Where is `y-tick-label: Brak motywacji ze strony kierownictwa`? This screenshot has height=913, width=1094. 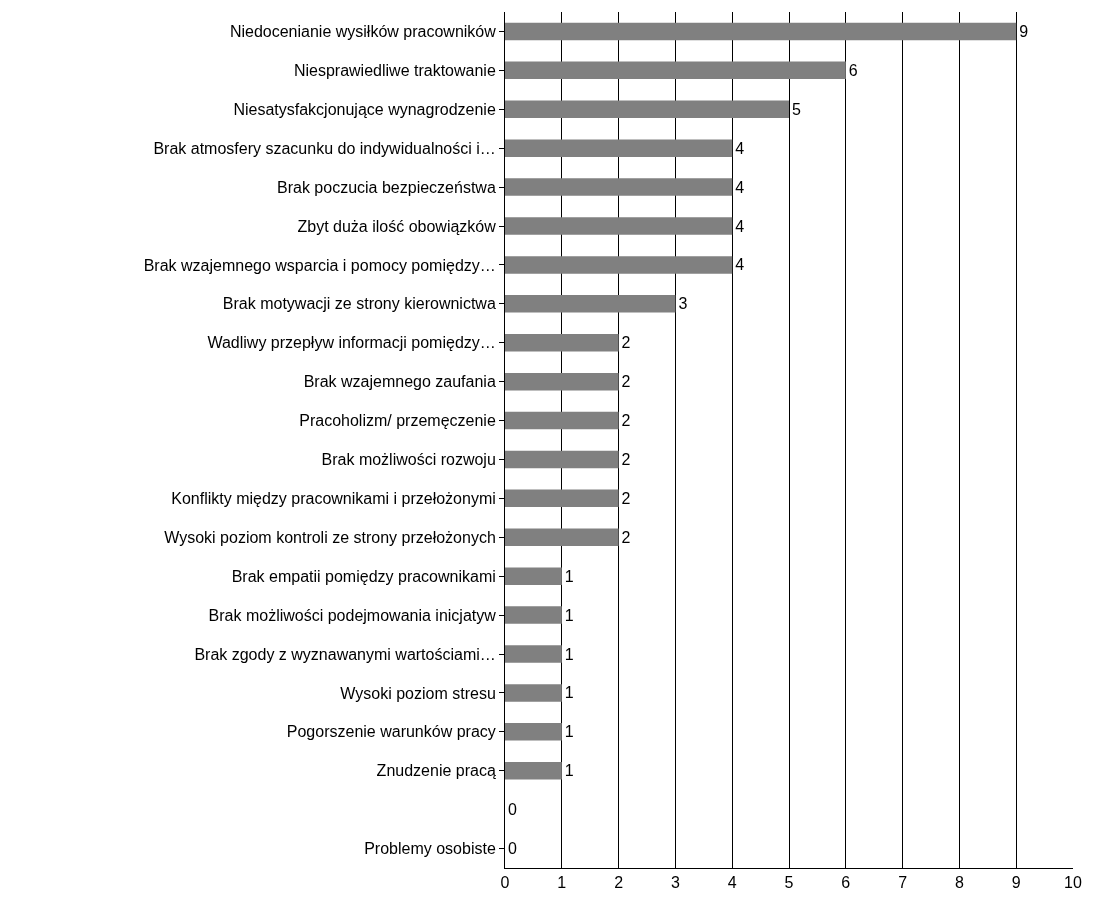 y-tick-label: Brak motywacji ze strony kierownictwa is located at coordinates (359, 304).